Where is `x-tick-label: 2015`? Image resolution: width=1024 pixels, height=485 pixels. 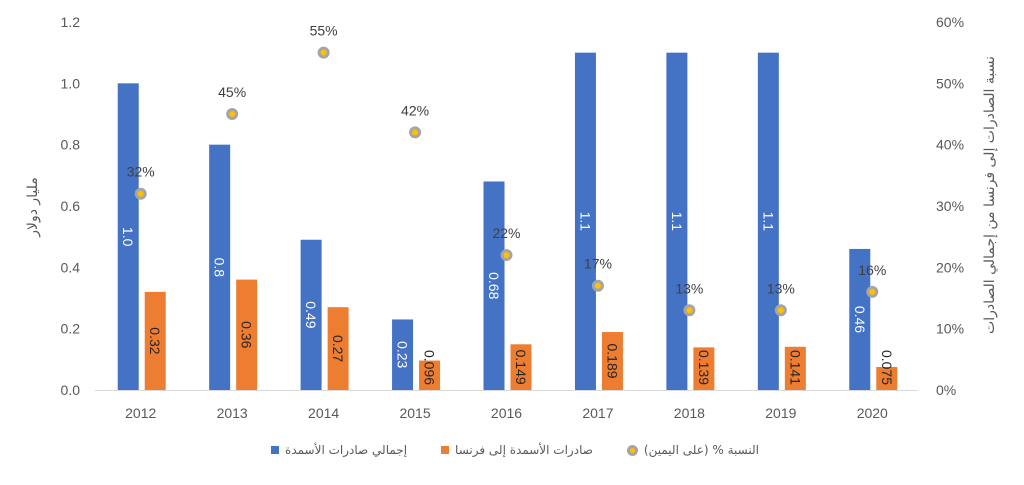
x-tick-label: 2015 is located at coordinates (414, 413).